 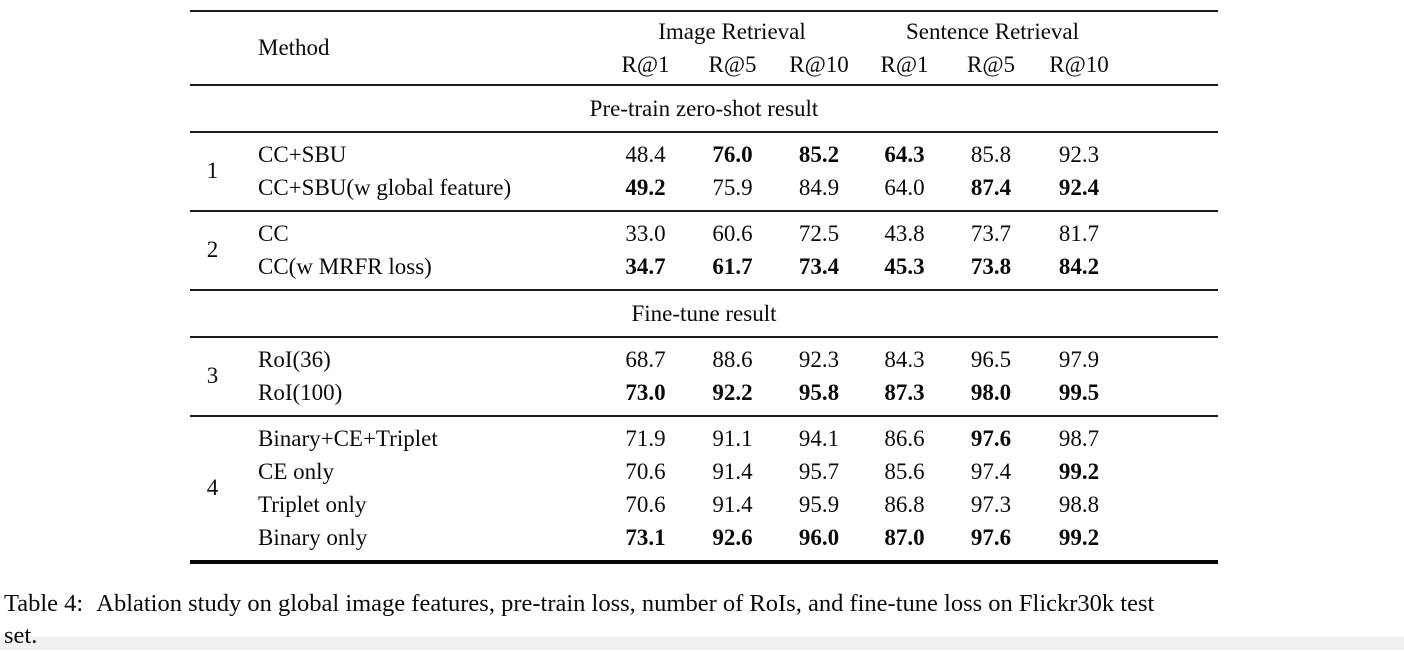 I want to click on section-row: Fine-tune result, so click(x=704, y=313).